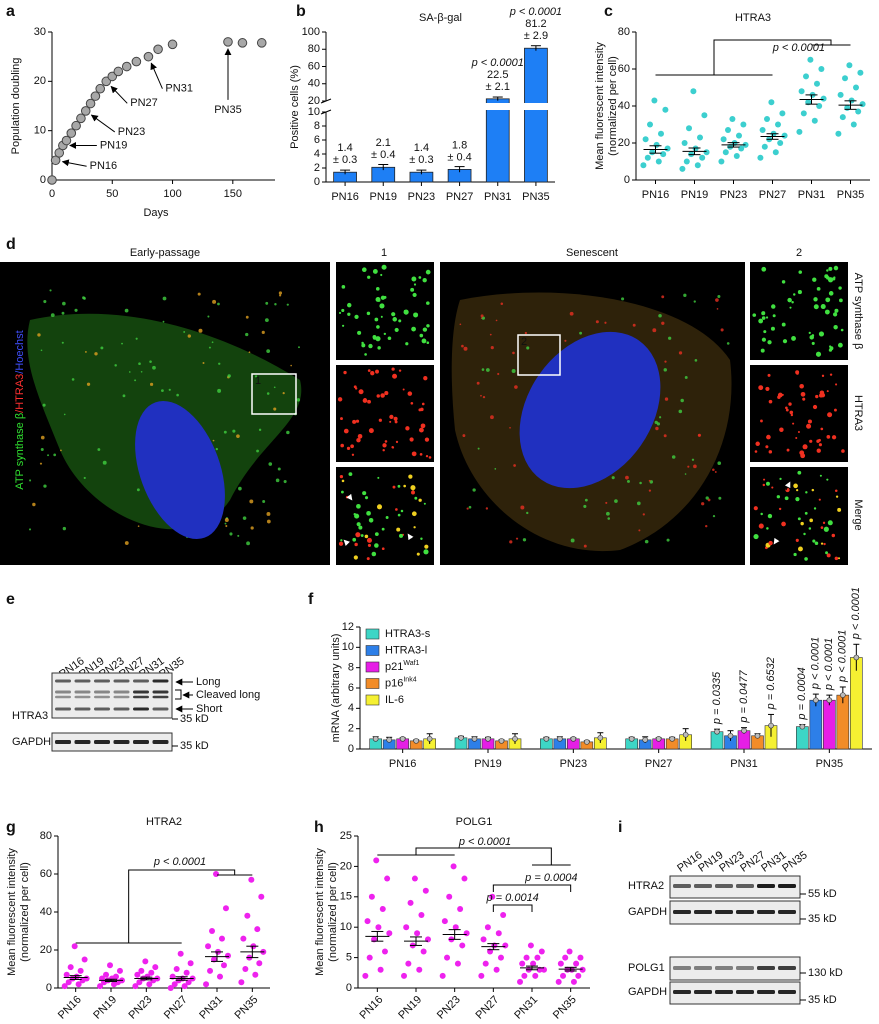  What do you see at coordinates (228, 110) in the screenshot?
I see `annotation: PN35` at bounding box center [228, 110].